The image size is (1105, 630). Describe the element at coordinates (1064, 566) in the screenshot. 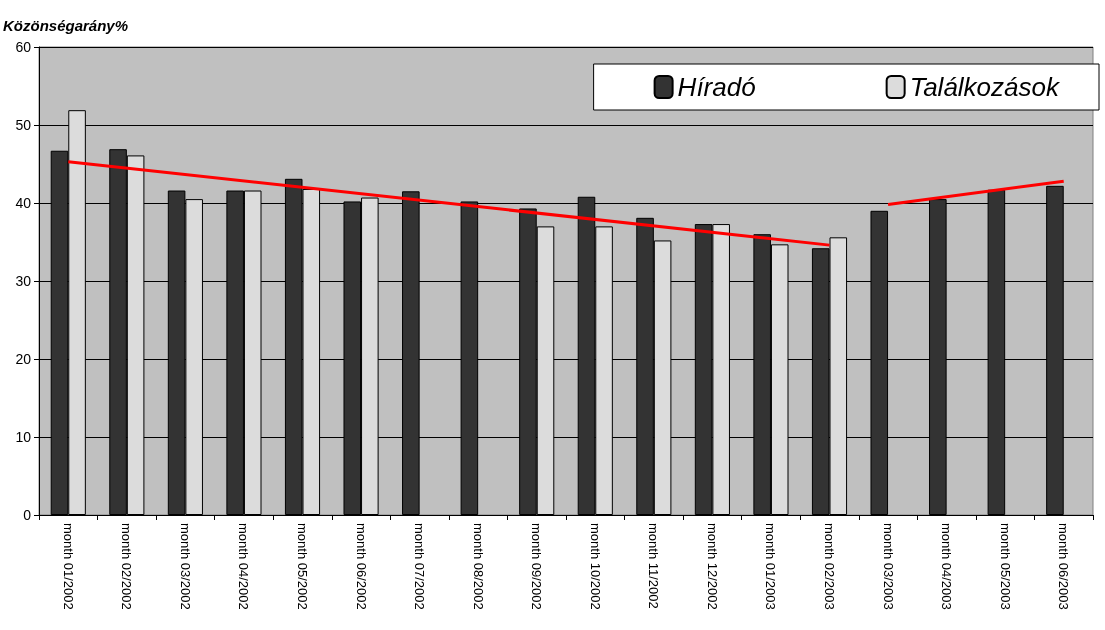

I see `x-tick-label: month 06/2003` at that location.